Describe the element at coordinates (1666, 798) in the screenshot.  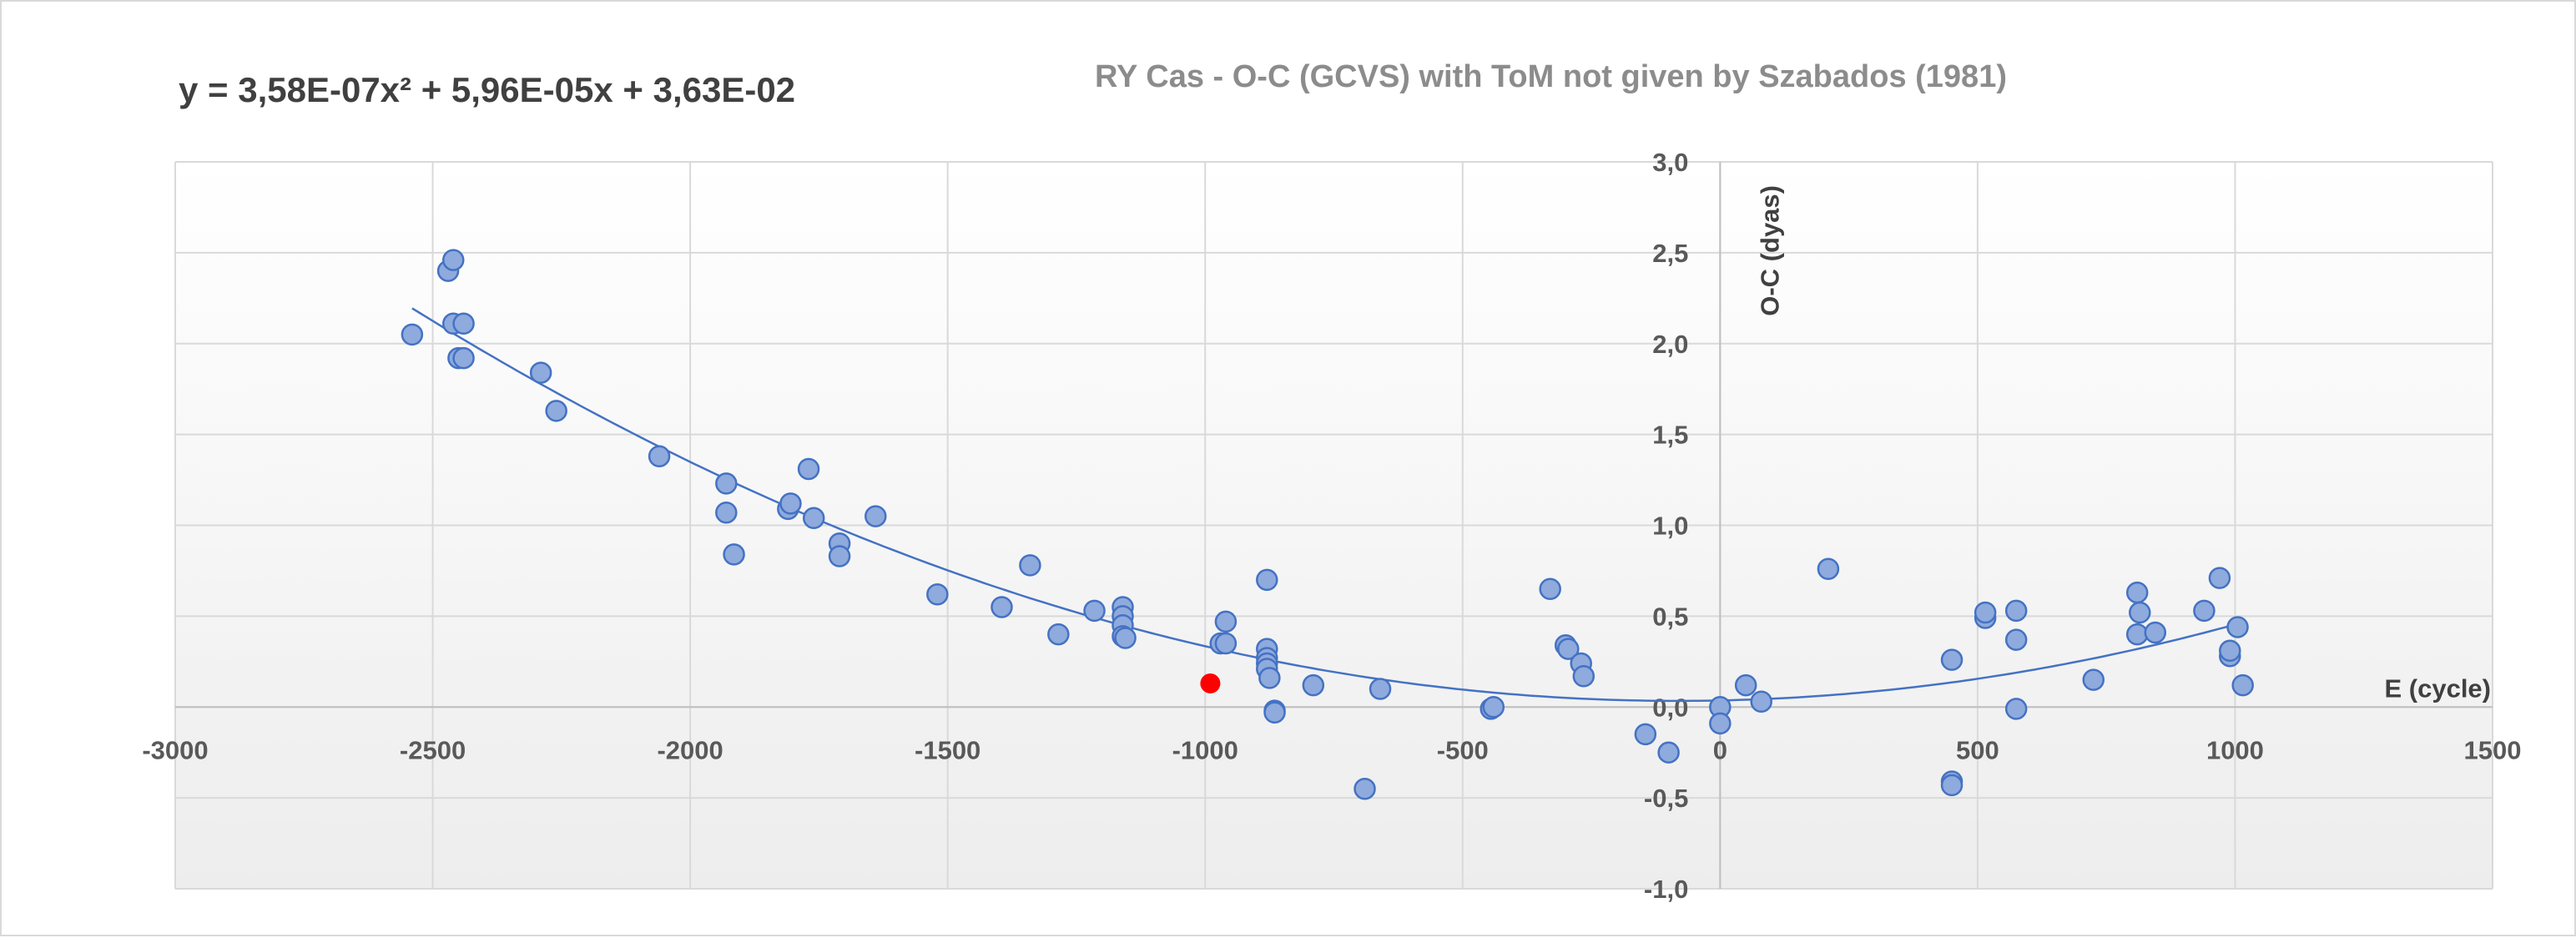
I see `y-tick-label: -0,5` at that location.